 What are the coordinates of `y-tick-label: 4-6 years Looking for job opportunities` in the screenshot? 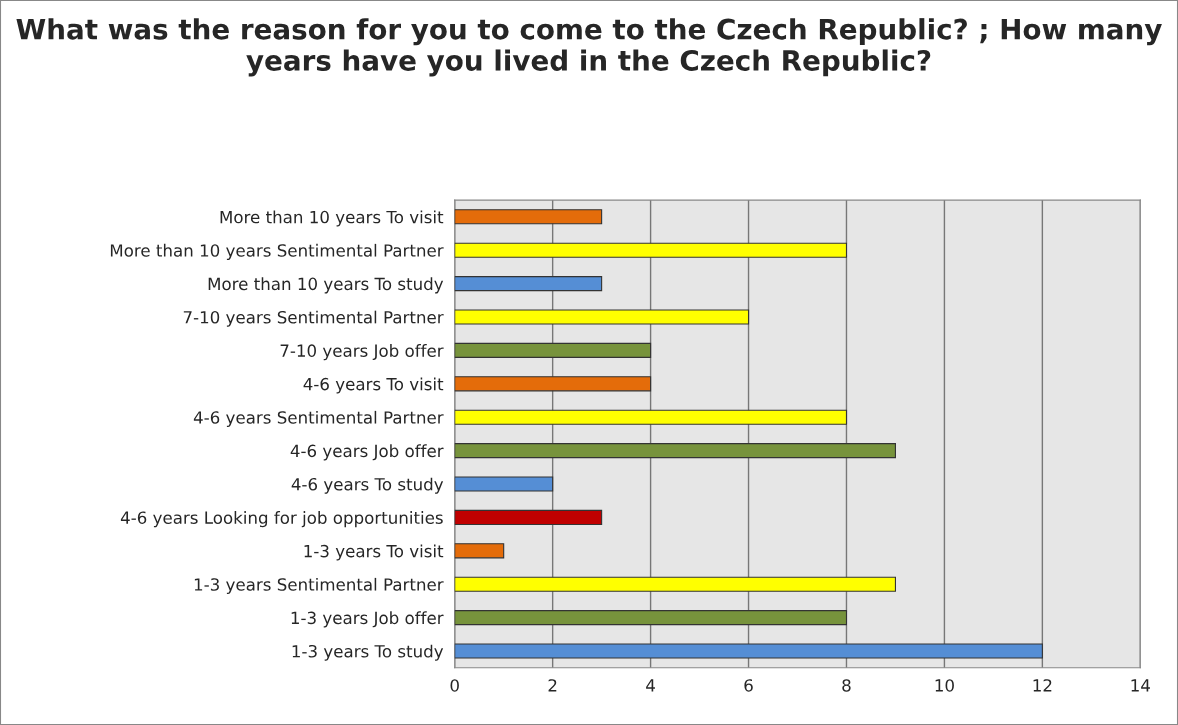 It's located at (281, 519).